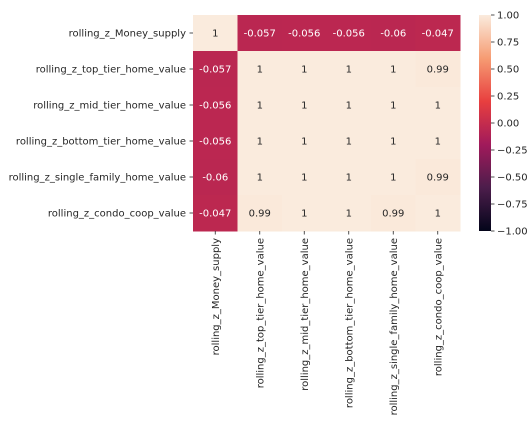 This screenshot has height=427, width=529. I want to click on colorbar-tick-label: −0.50, so click(512, 178).